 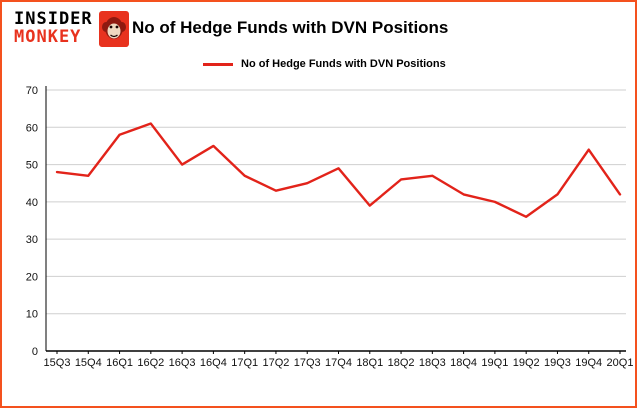 What do you see at coordinates (620, 363) in the screenshot?
I see `x-tick-label: 20Q1` at bounding box center [620, 363].